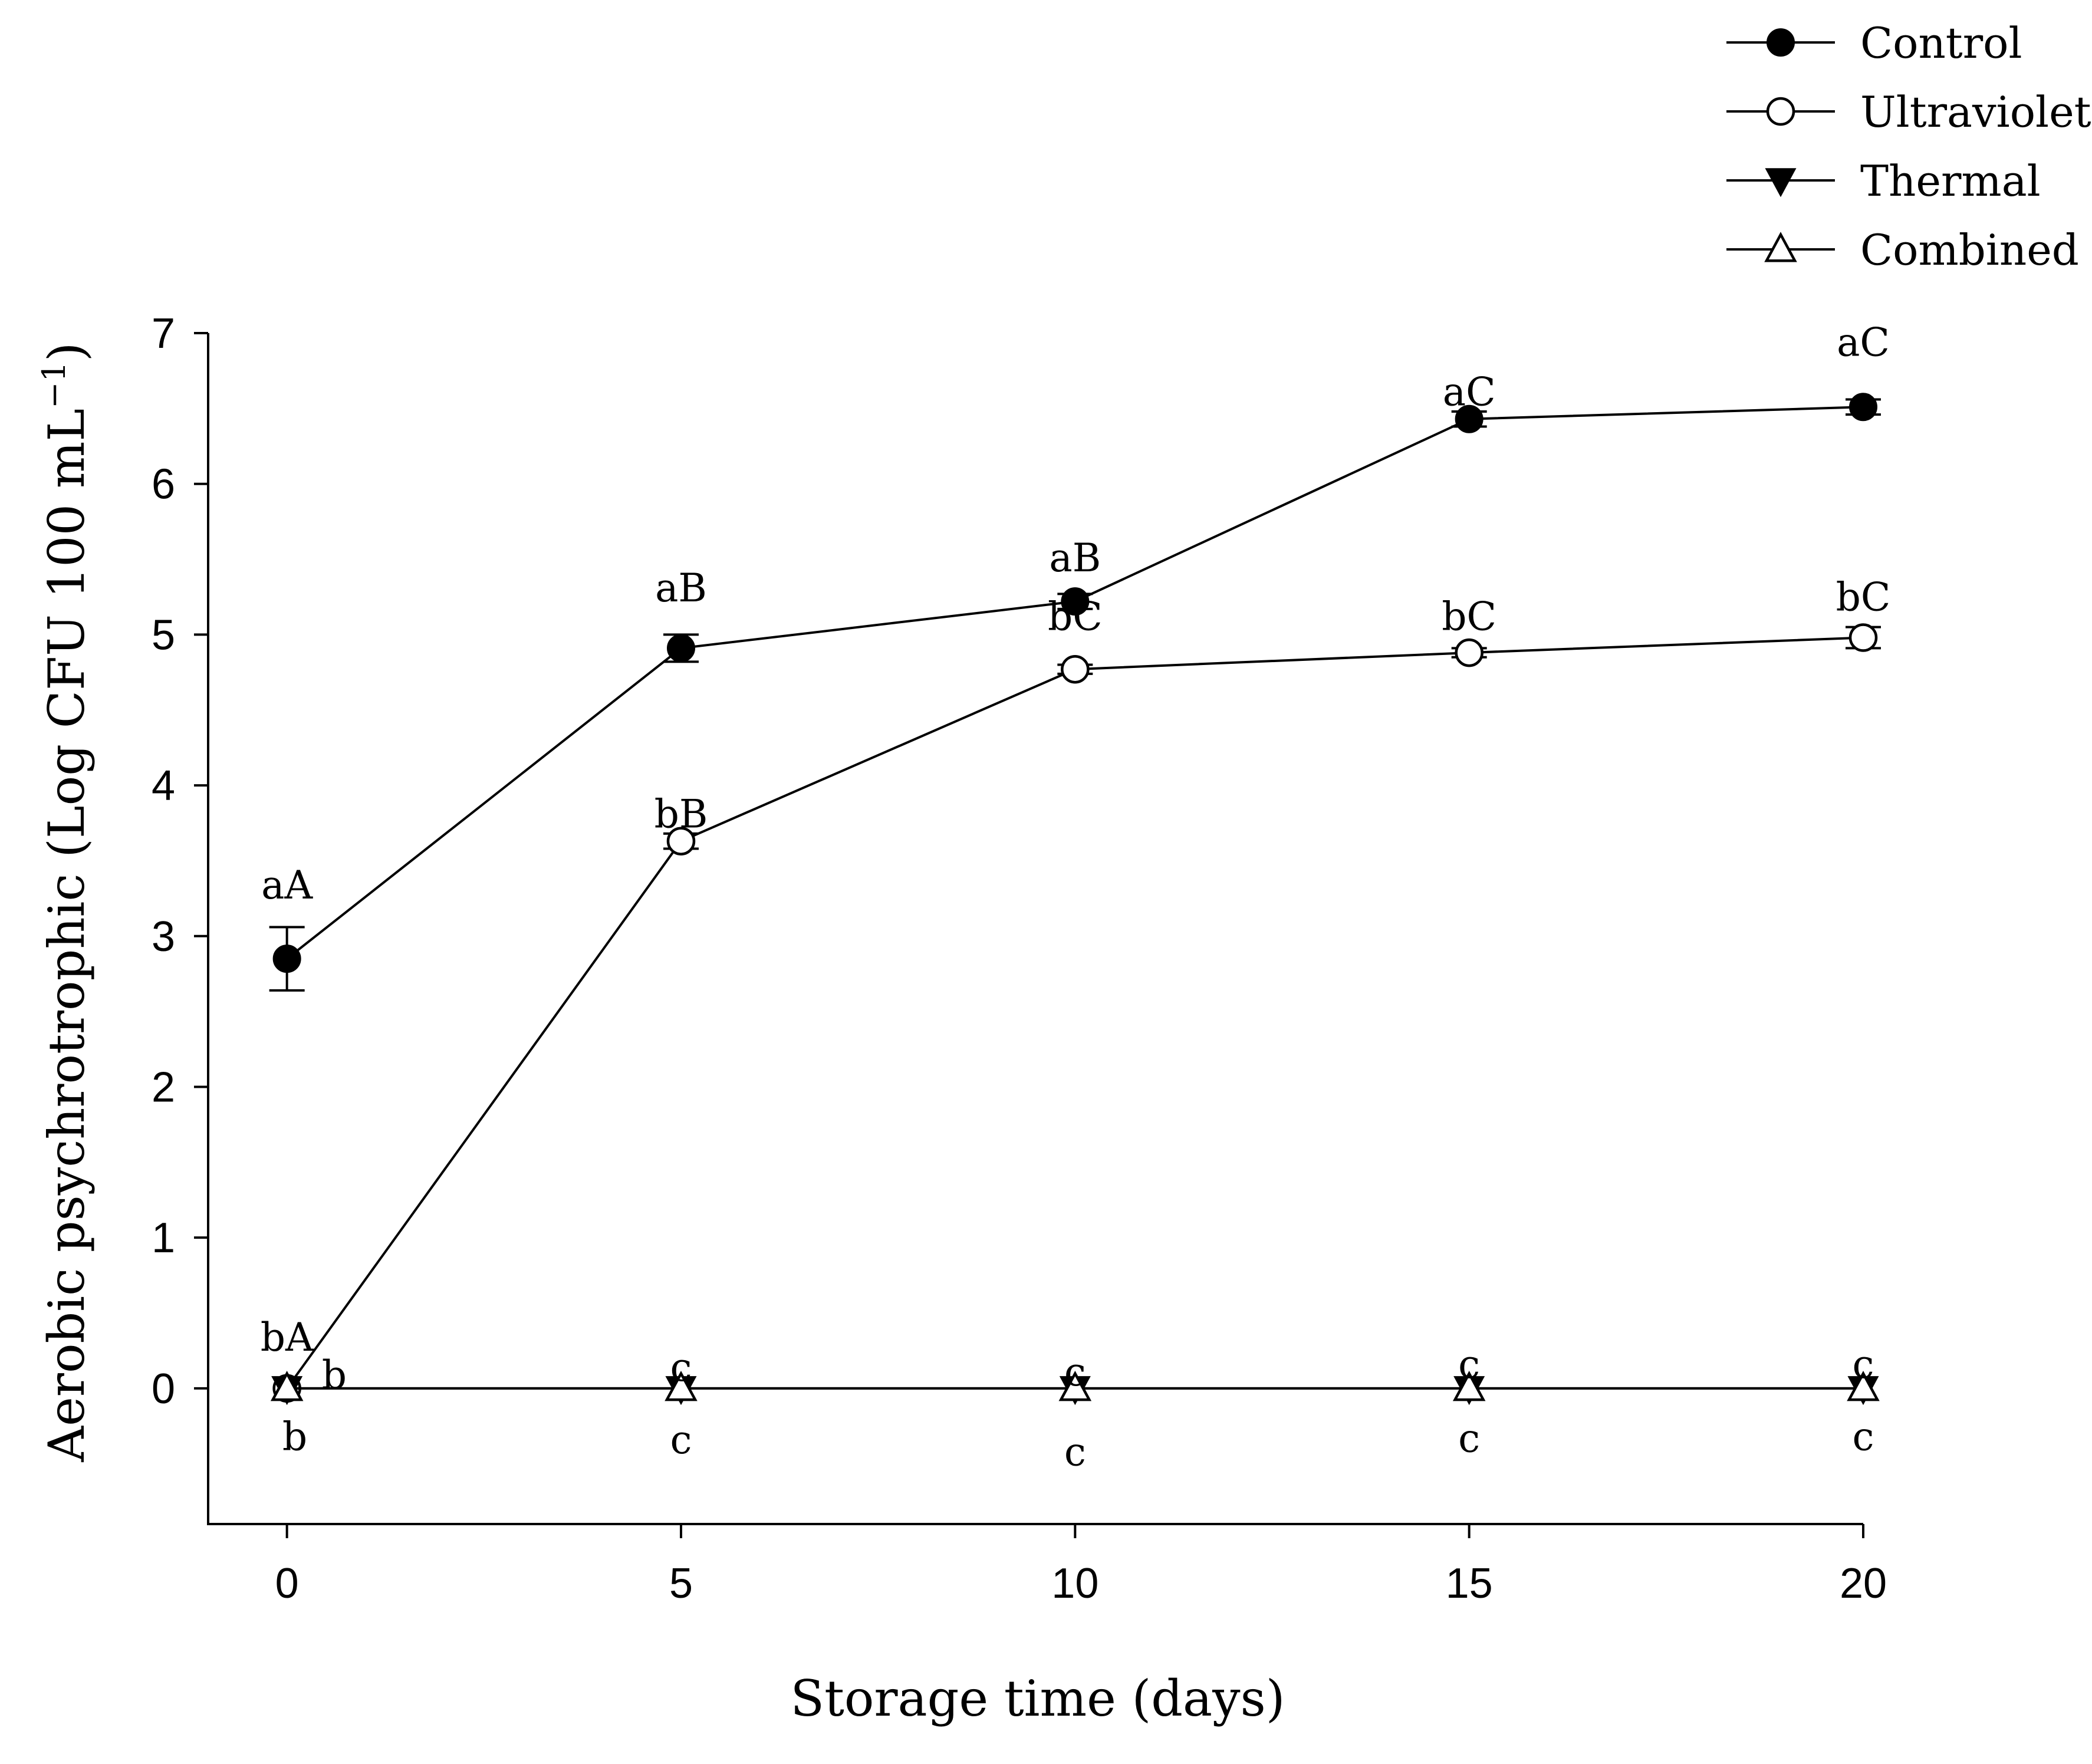  I want to click on legend-item-thermal: Thermal, so click(1883, 181).